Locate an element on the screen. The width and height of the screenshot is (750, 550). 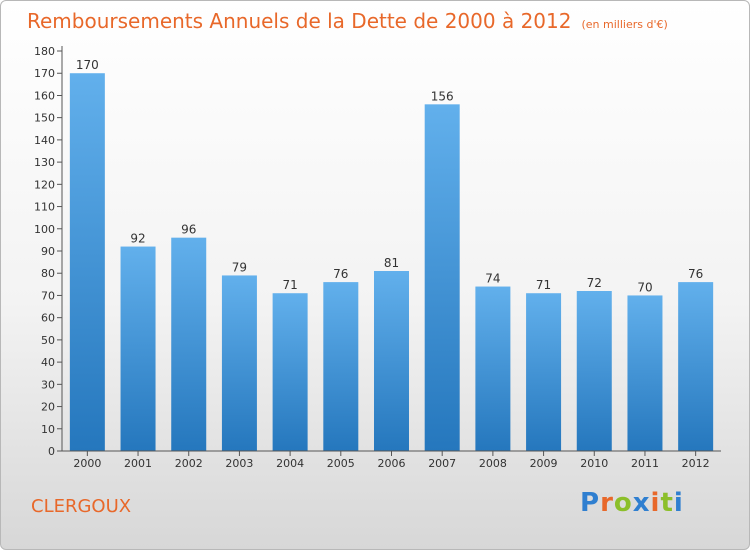
proxiti-logo: Proxiti is located at coordinates (632, 503).